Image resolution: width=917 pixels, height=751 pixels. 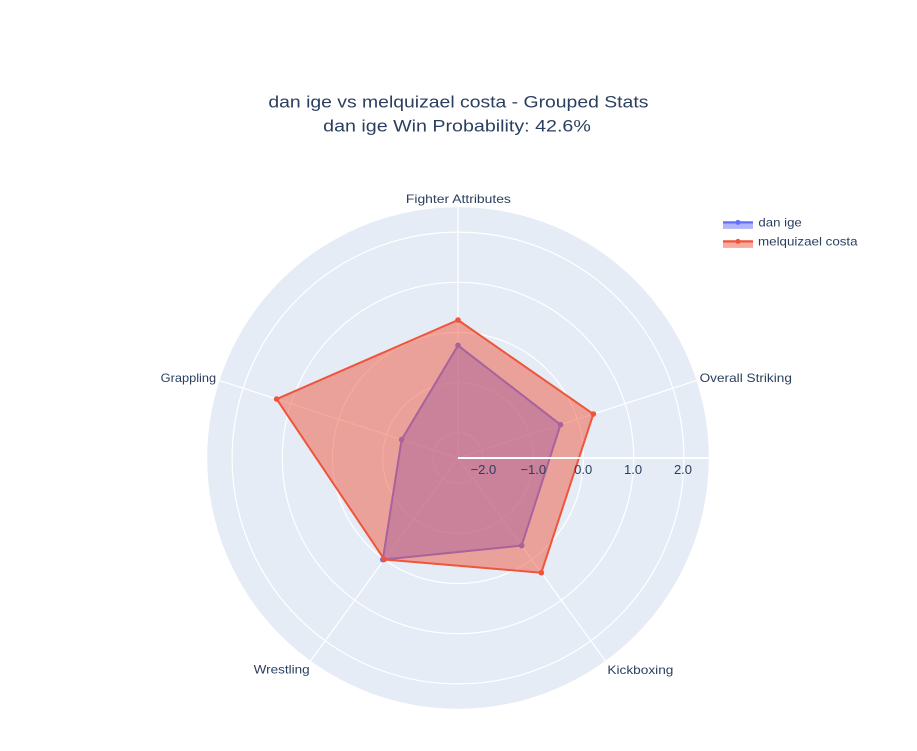 What do you see at coordinates (457, 126) in the screenshot?
I see `svg-text: dan ige Win Probability: 42.6%` at bounding box center [457, 126].